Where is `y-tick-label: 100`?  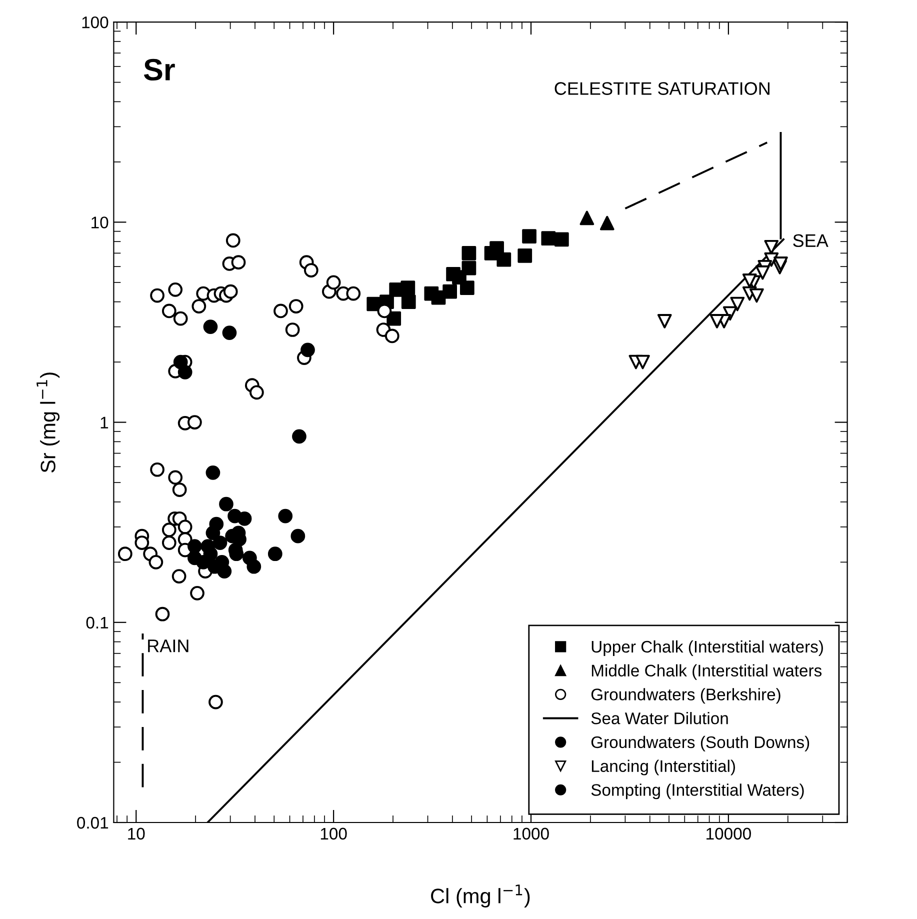
y-tick-label: 100 is located at coordinates (95, 22).